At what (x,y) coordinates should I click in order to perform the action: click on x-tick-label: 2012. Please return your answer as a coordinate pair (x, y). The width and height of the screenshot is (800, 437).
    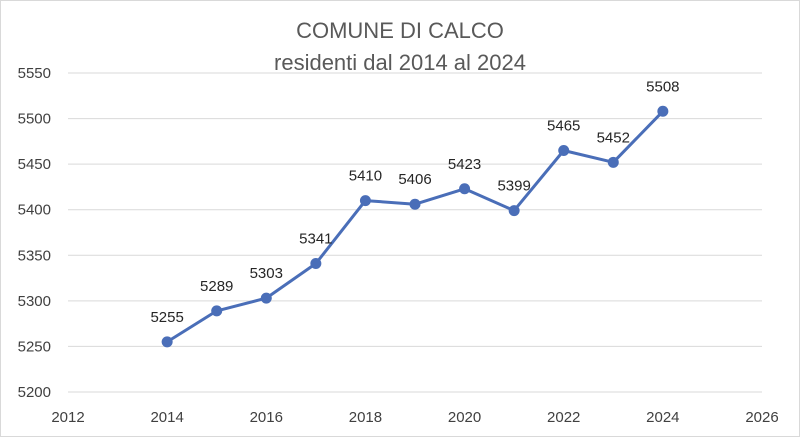
    Looking at the image, I should click on (67, 417).